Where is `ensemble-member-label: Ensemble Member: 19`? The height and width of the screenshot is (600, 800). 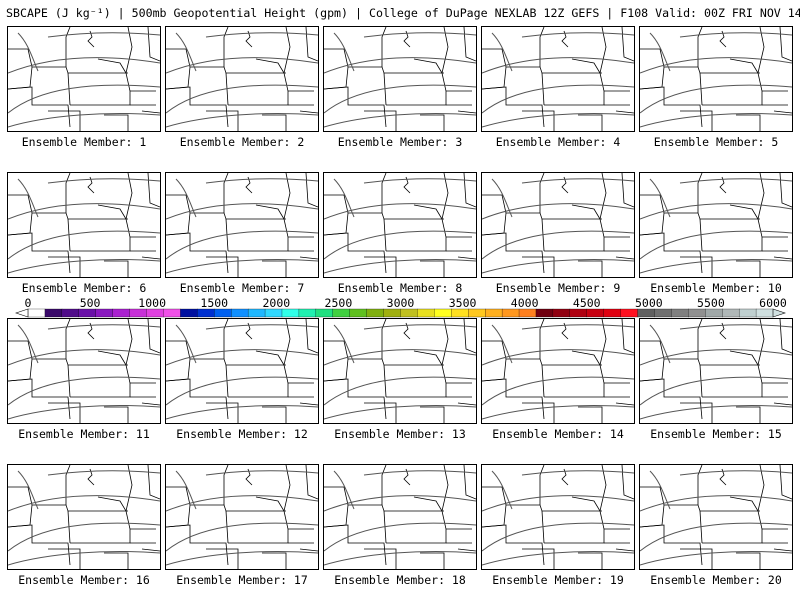 ensemble-member-label: Ensemble Member: 19 is located at coordinates (558, 580).